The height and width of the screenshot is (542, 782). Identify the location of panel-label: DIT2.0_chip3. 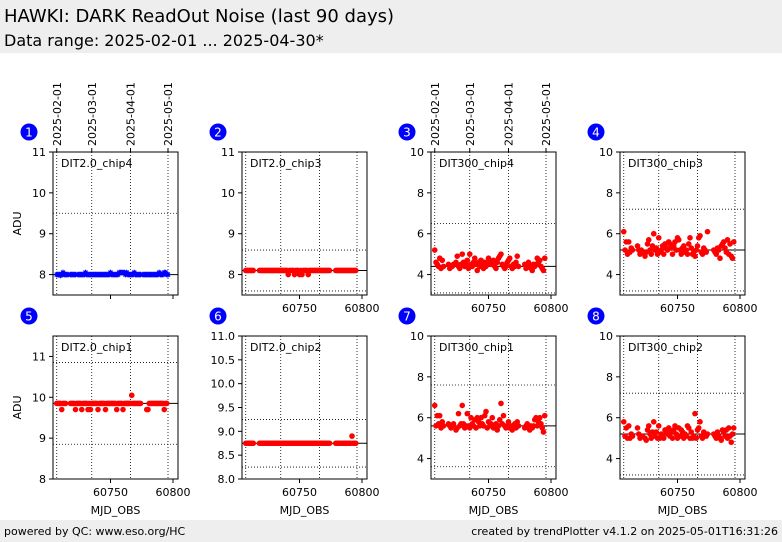
(285, 163).